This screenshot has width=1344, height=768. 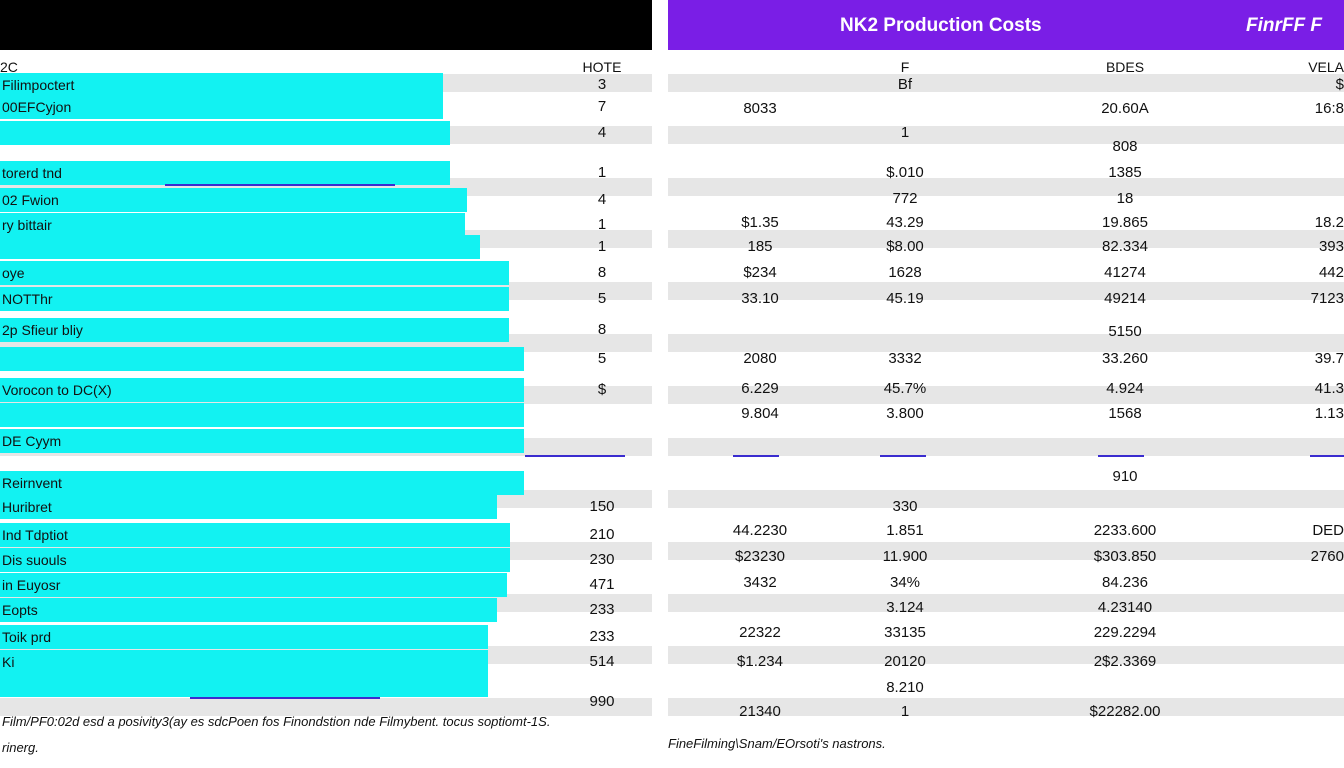 I want to click on column-header: HOTE, so click(x=602, y=67).